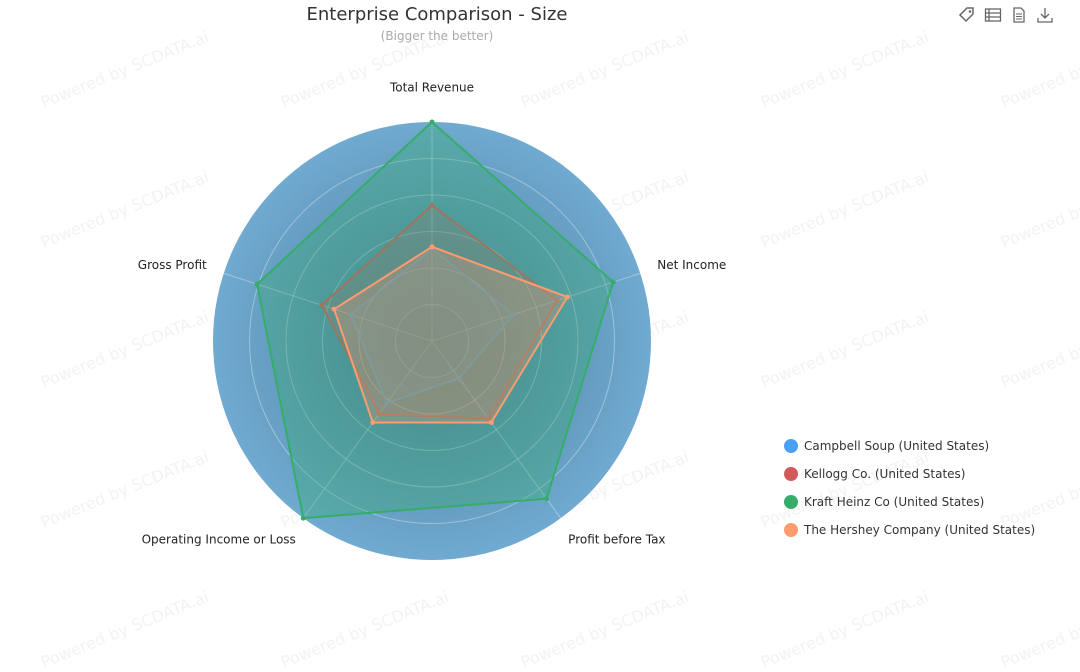  Describe the element at coordinates (1006, 15) in the screenshot. I see `toolbox` at that location.